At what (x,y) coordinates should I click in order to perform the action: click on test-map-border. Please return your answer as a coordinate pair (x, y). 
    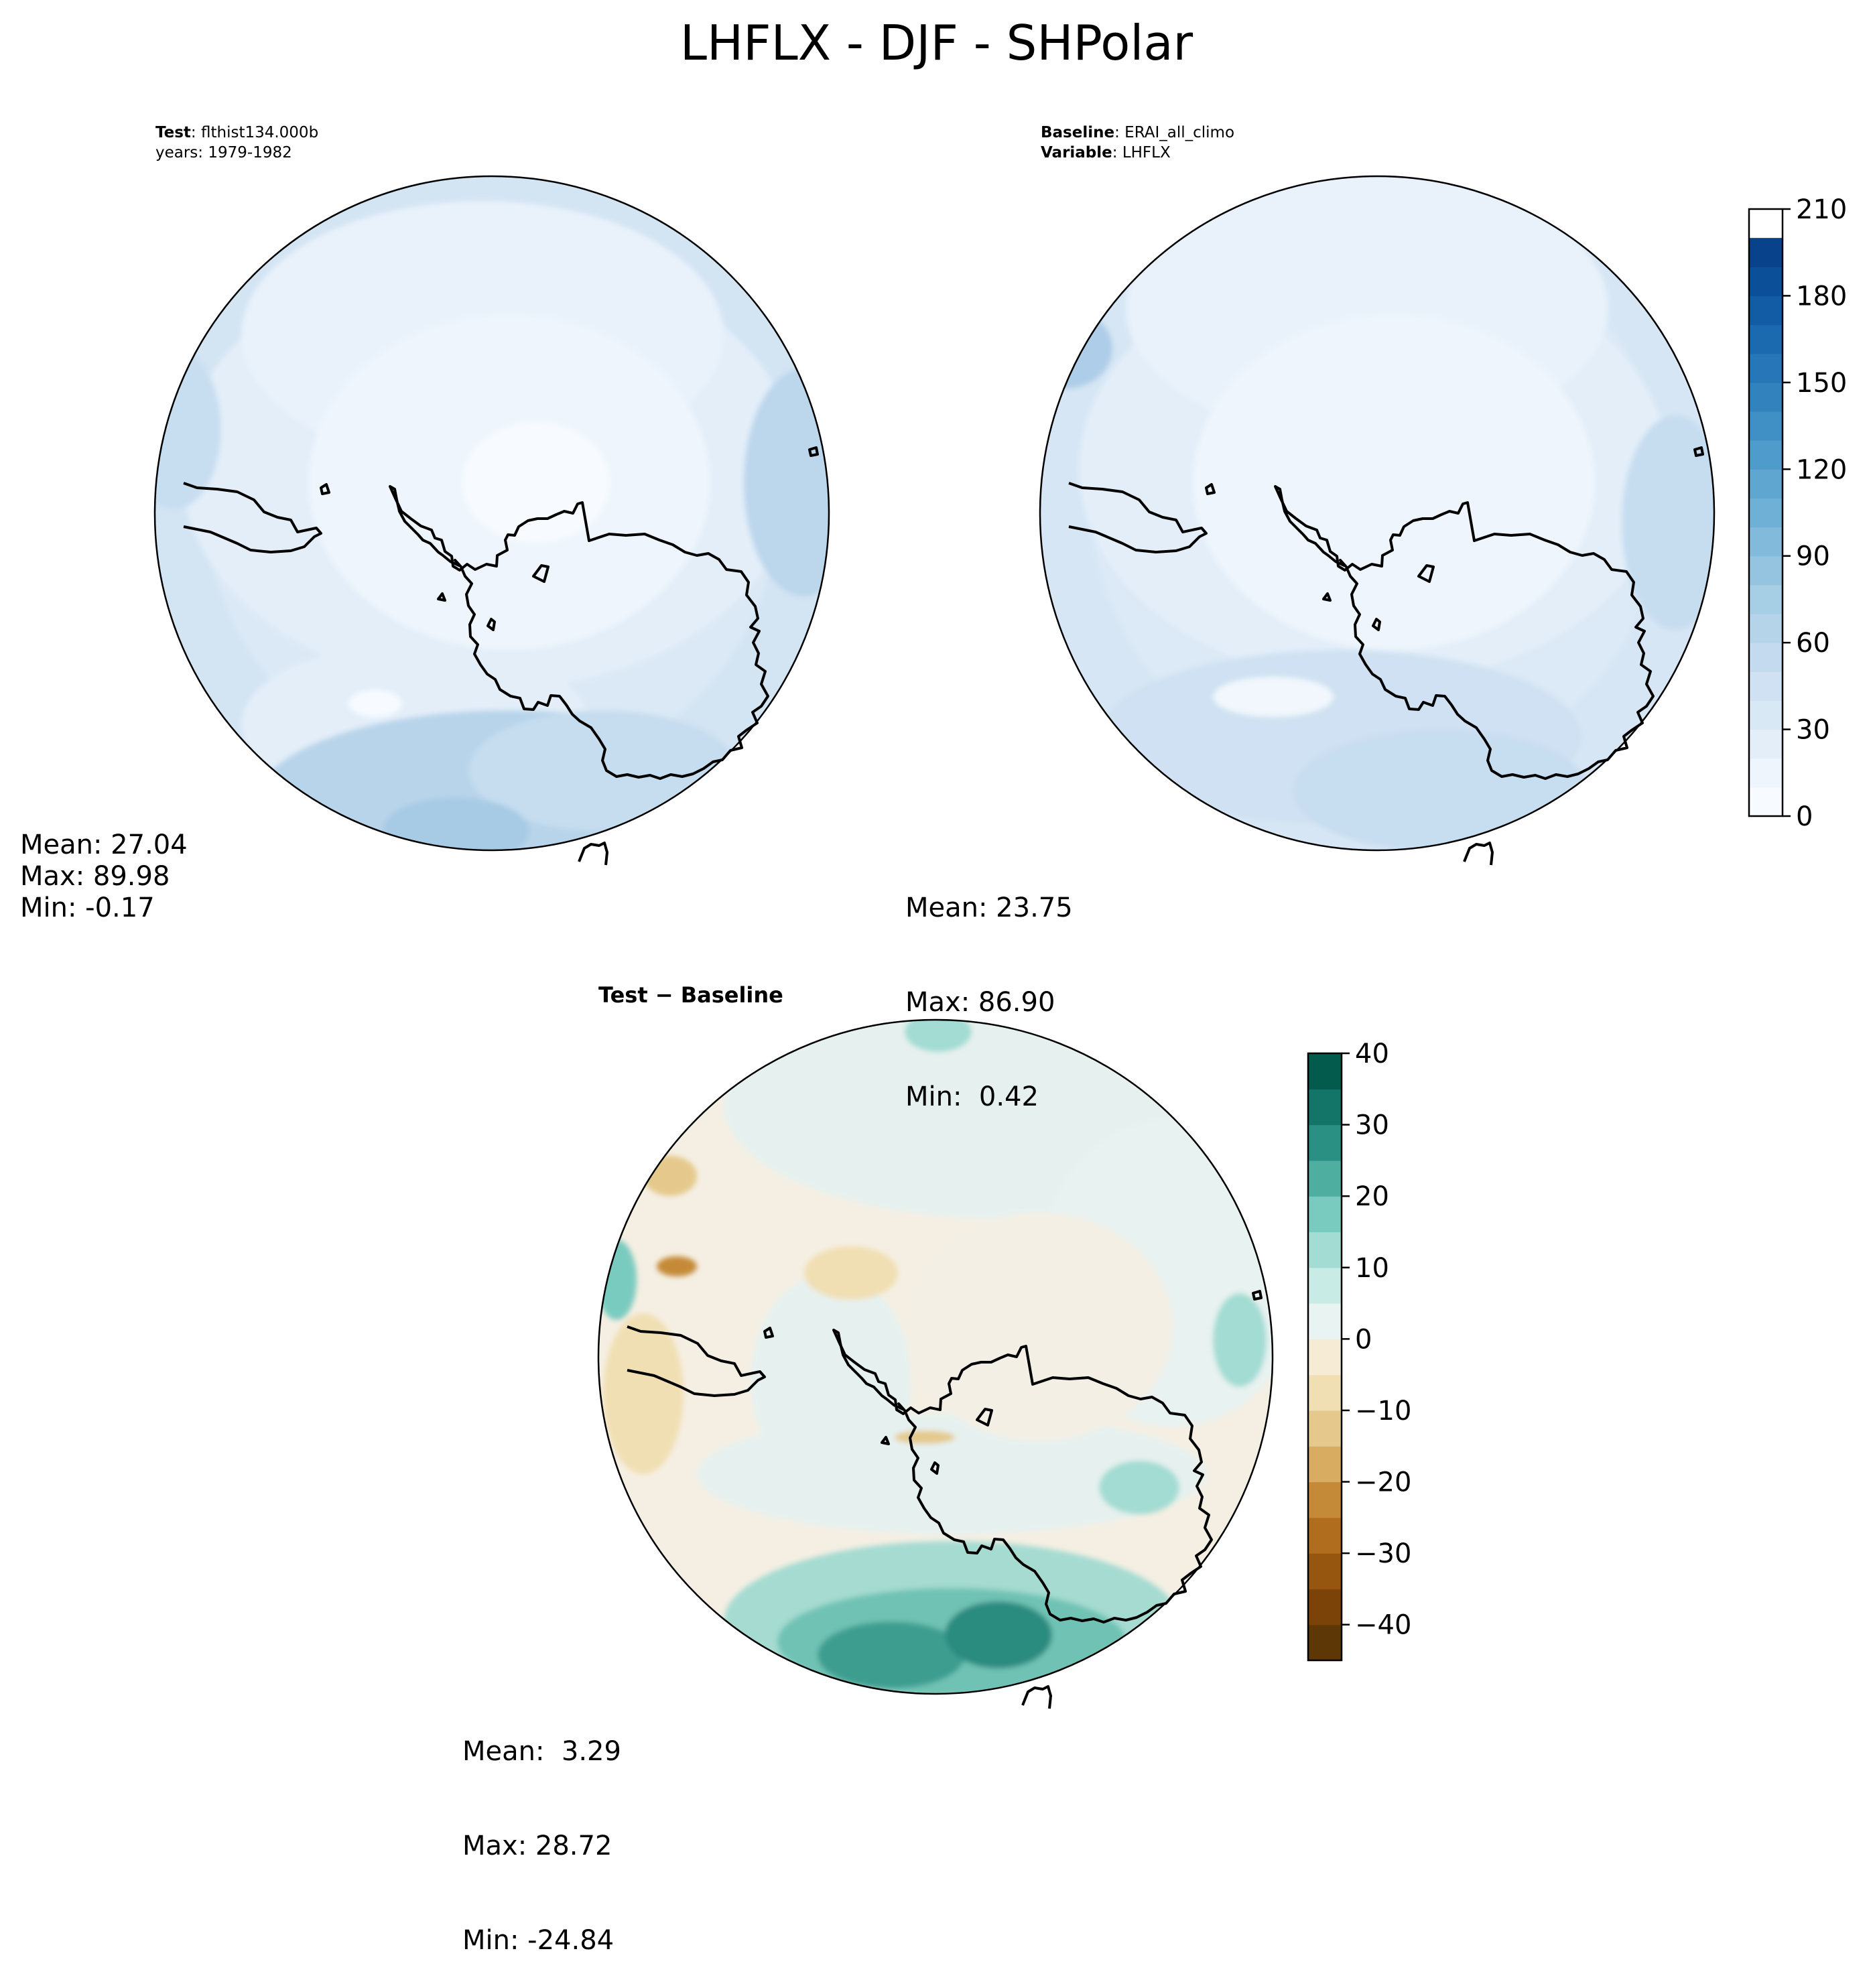
    Looking at the image, I should click on (491, 513).